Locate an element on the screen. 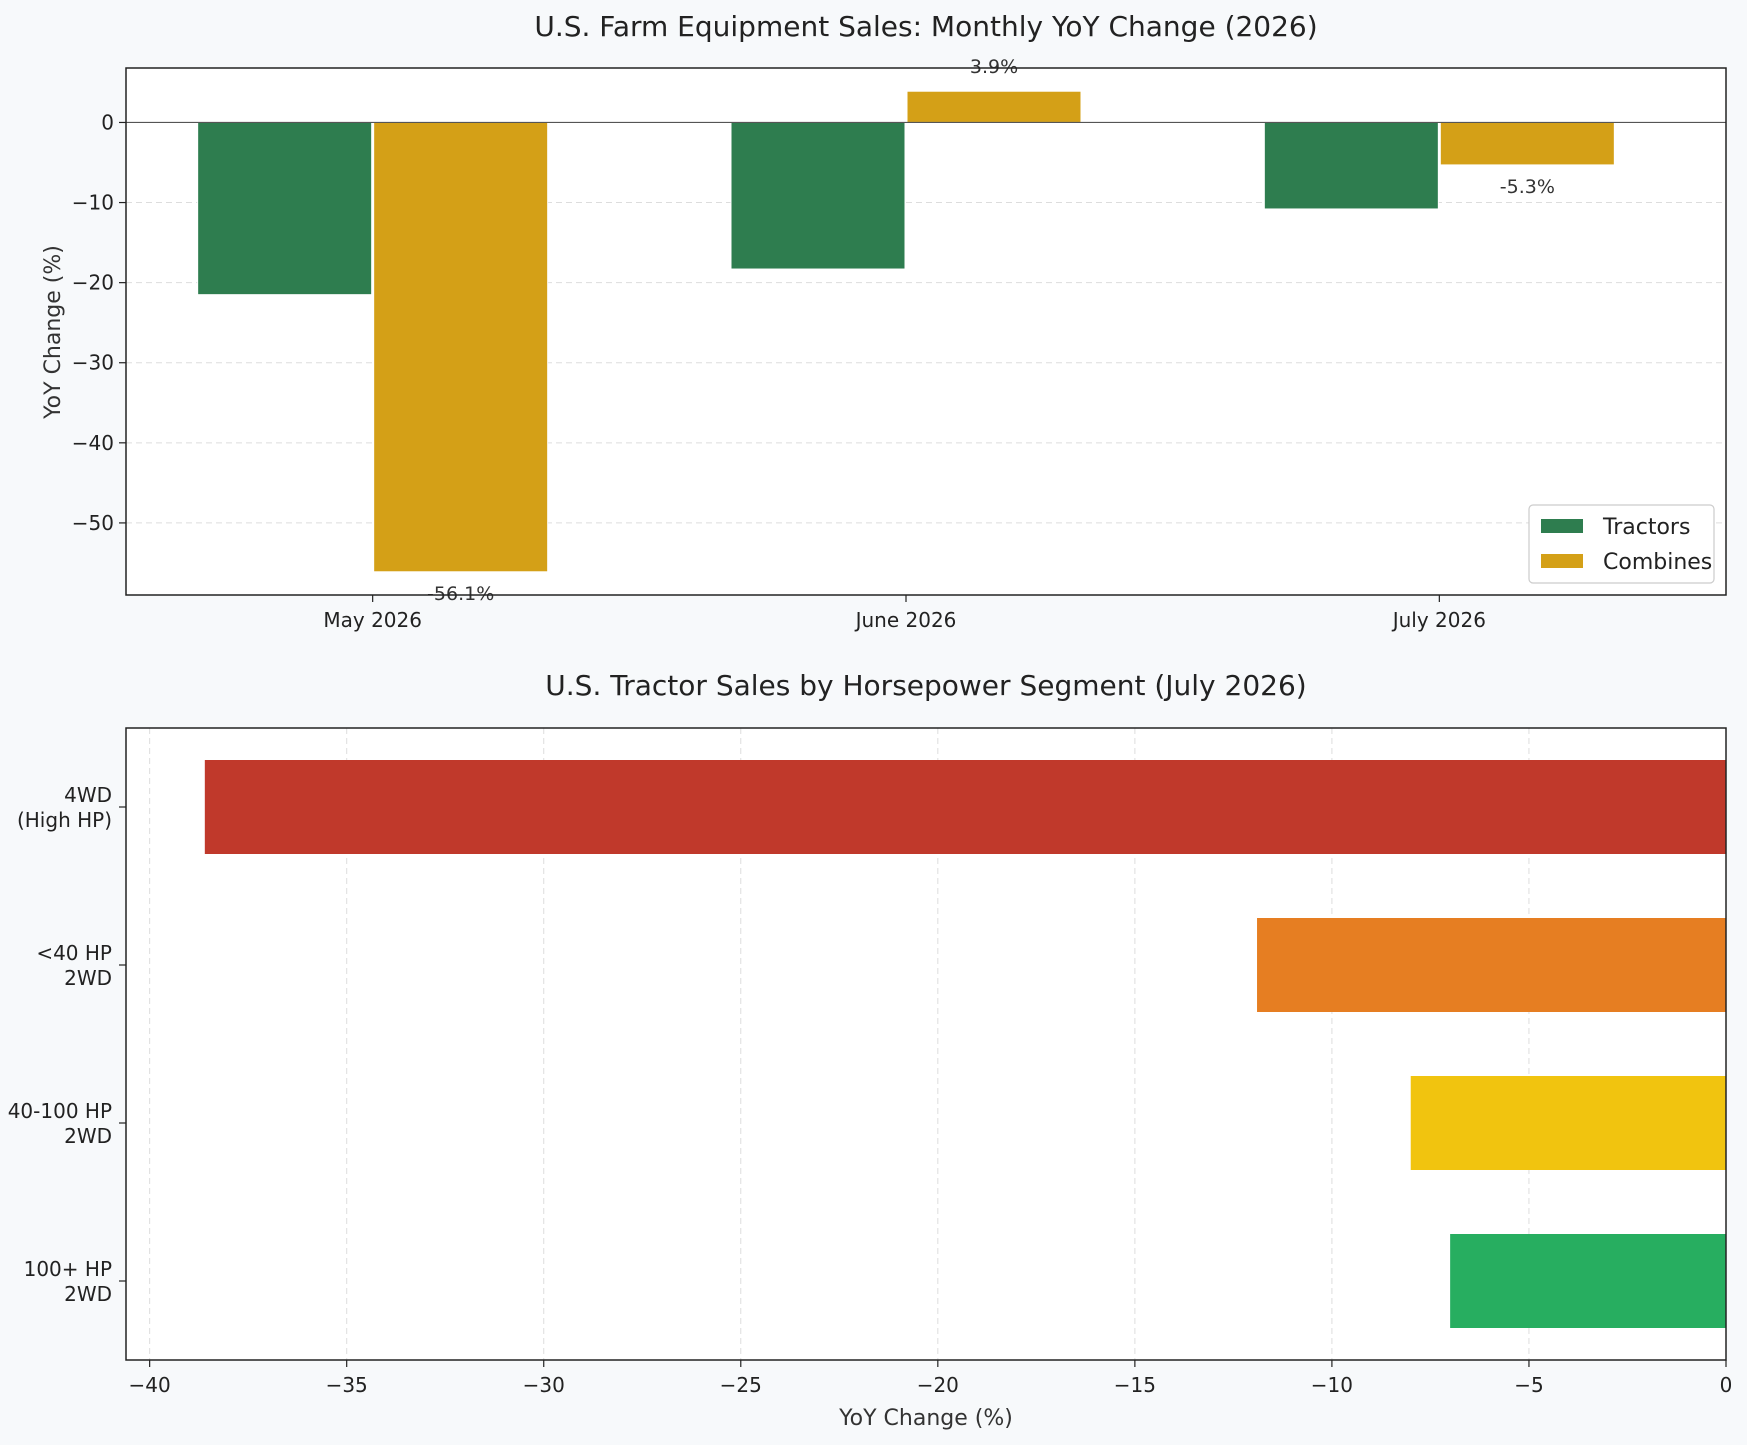 The width and height of the screenshot is (1747, 1445). top-y-tick-label: −30 is located at coordinates (93, 363).